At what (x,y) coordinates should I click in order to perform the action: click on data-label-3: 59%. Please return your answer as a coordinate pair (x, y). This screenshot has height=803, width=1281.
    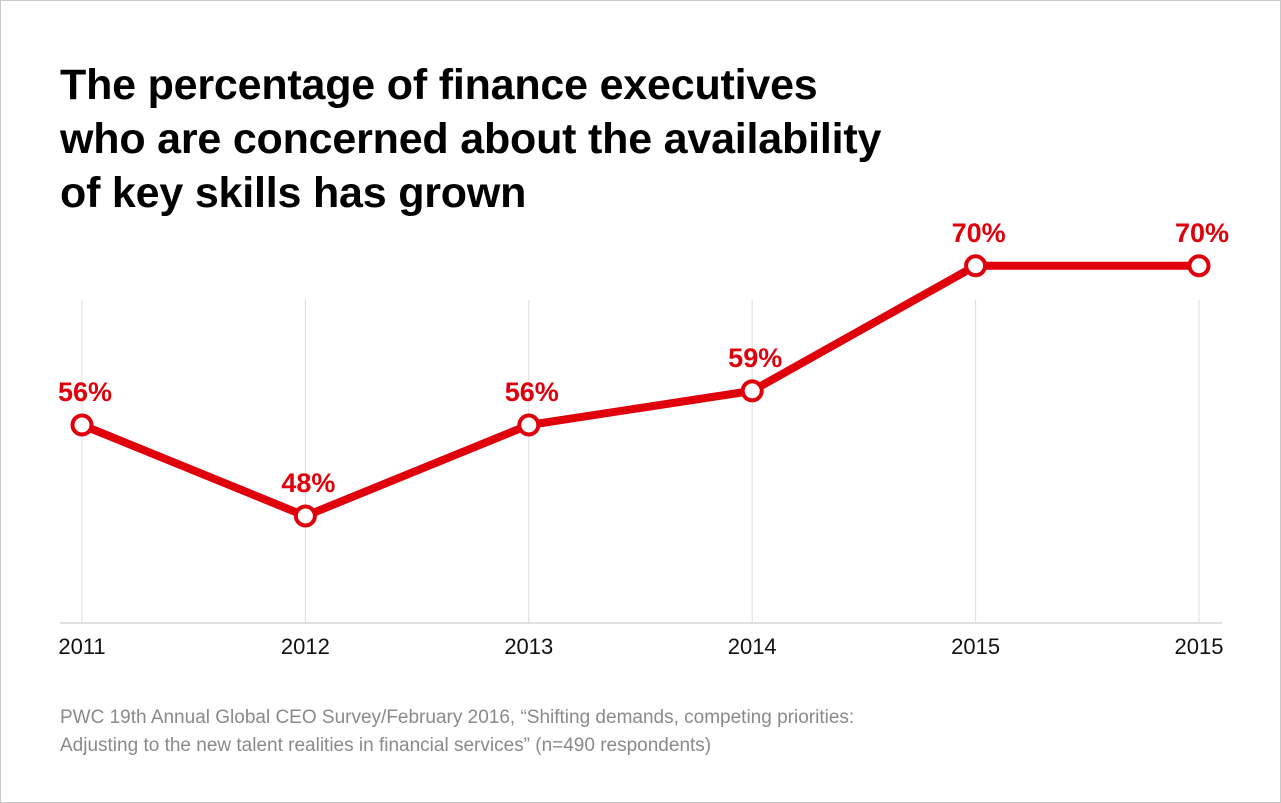
    Looking at the image, I should click on (755, 358).